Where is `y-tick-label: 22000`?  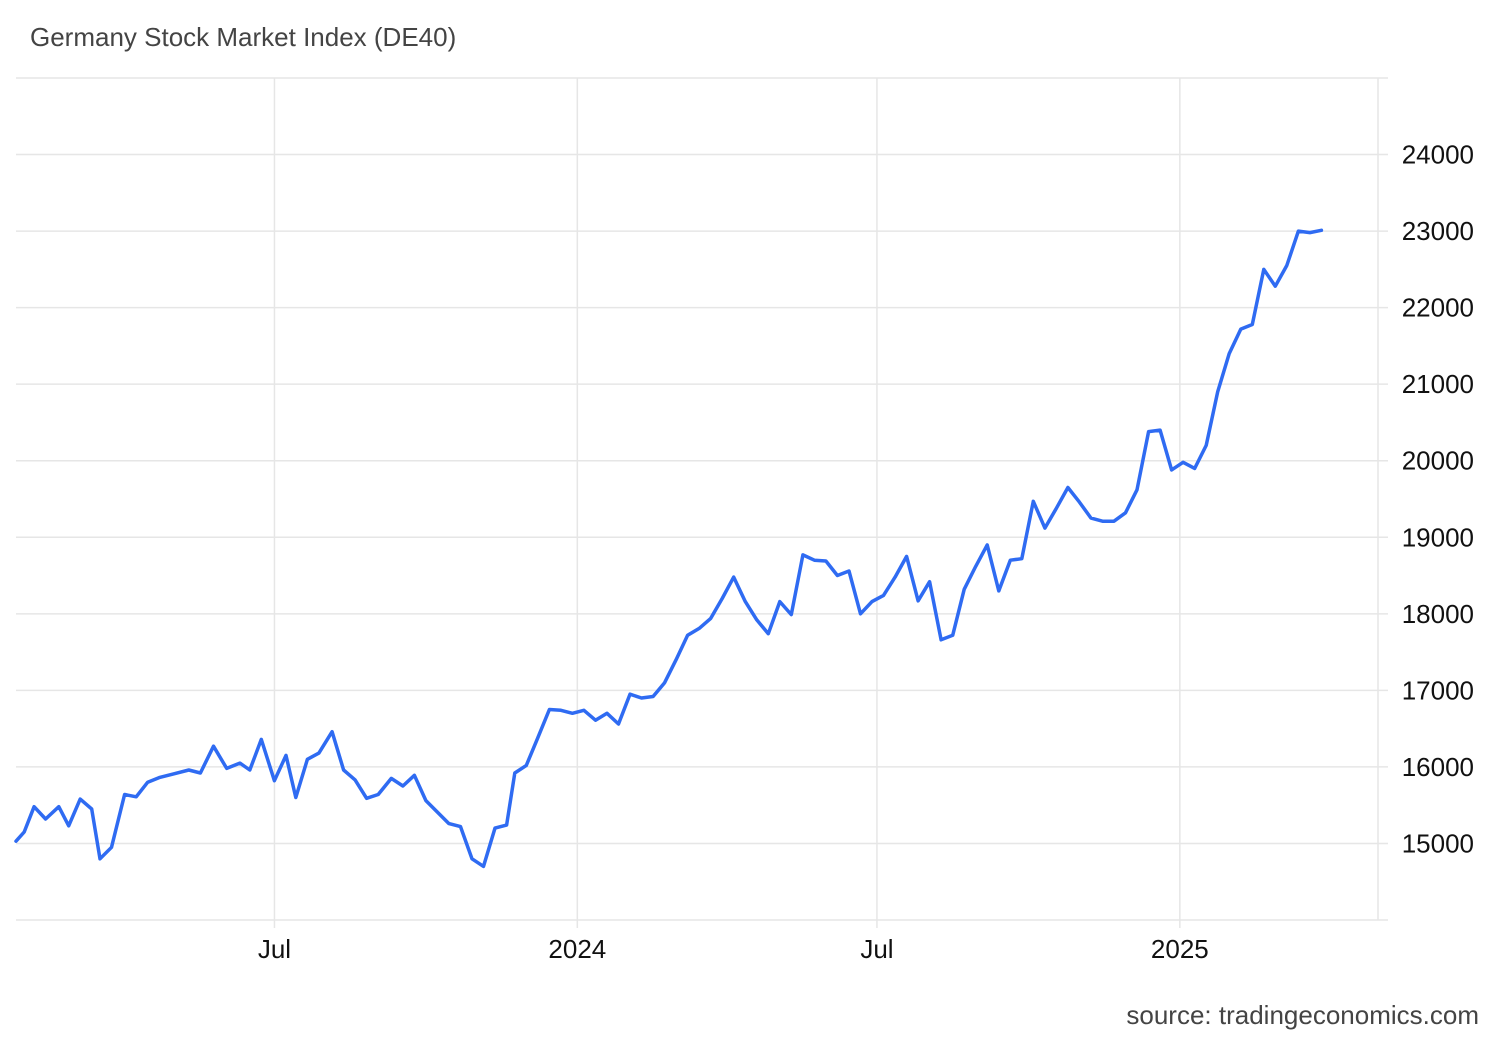 y-tick-label: 22000 is located at coordinates (1438, 308).